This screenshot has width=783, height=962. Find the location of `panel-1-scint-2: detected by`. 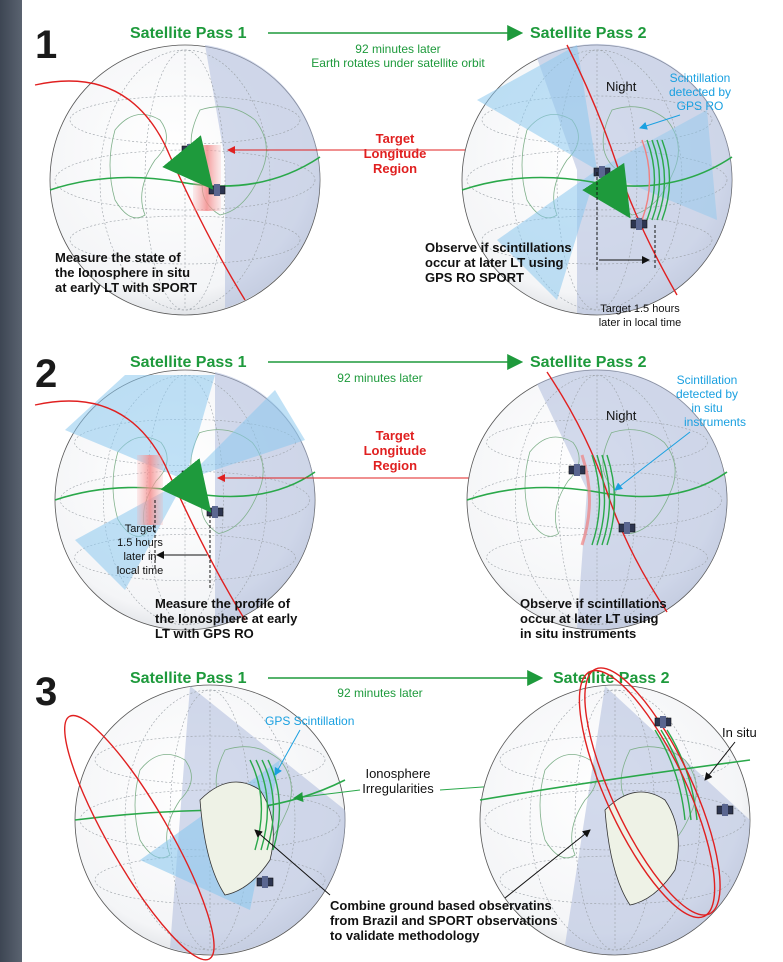

panel-1-scint-2: detected by is located at coordinates (700, 92).